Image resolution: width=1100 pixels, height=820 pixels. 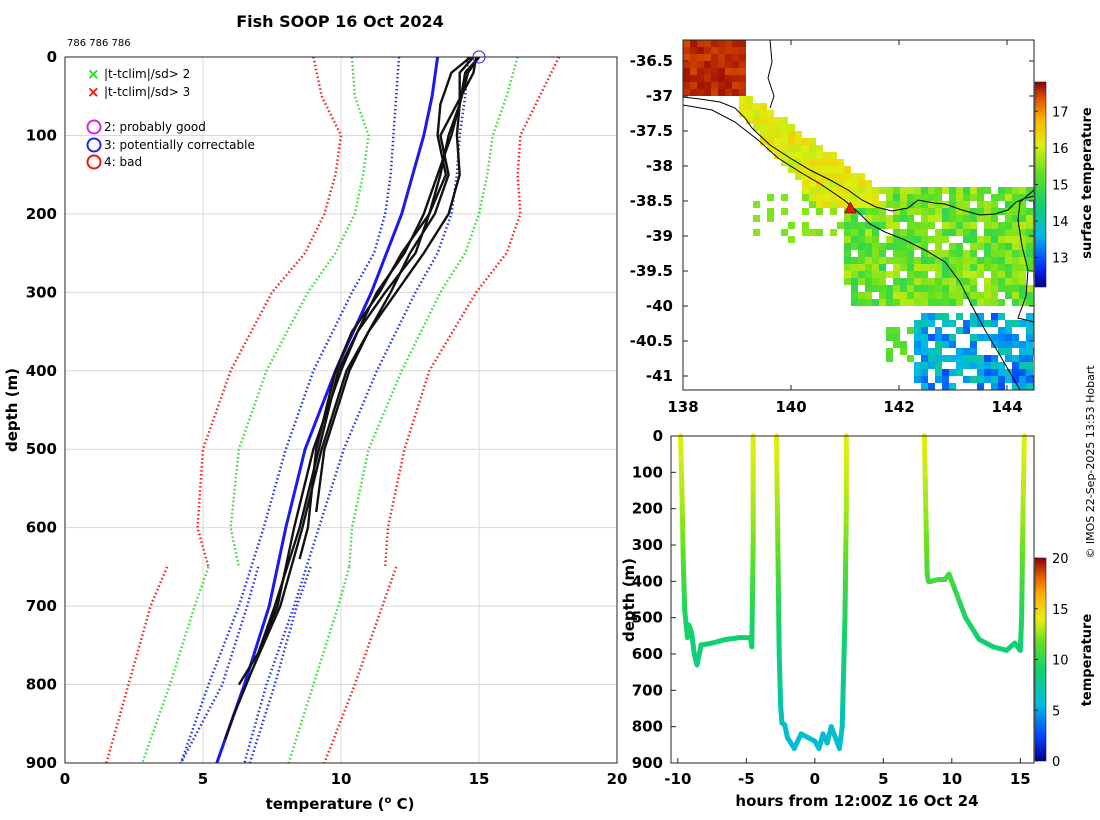 What do you see at coordinates (472, 312) in the screenshot?
I see `bound-outer-right` at bounding box center [472, 312].